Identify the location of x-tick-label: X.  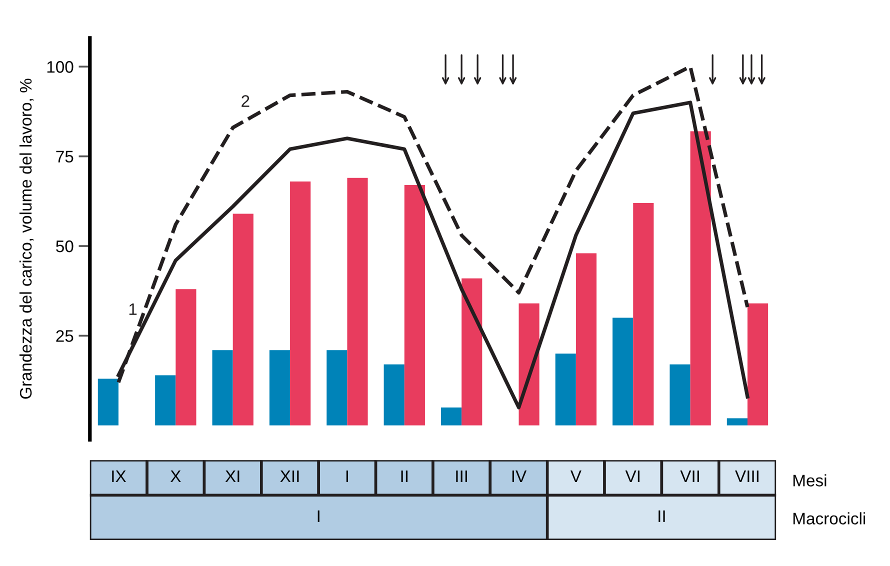
(175, 476).